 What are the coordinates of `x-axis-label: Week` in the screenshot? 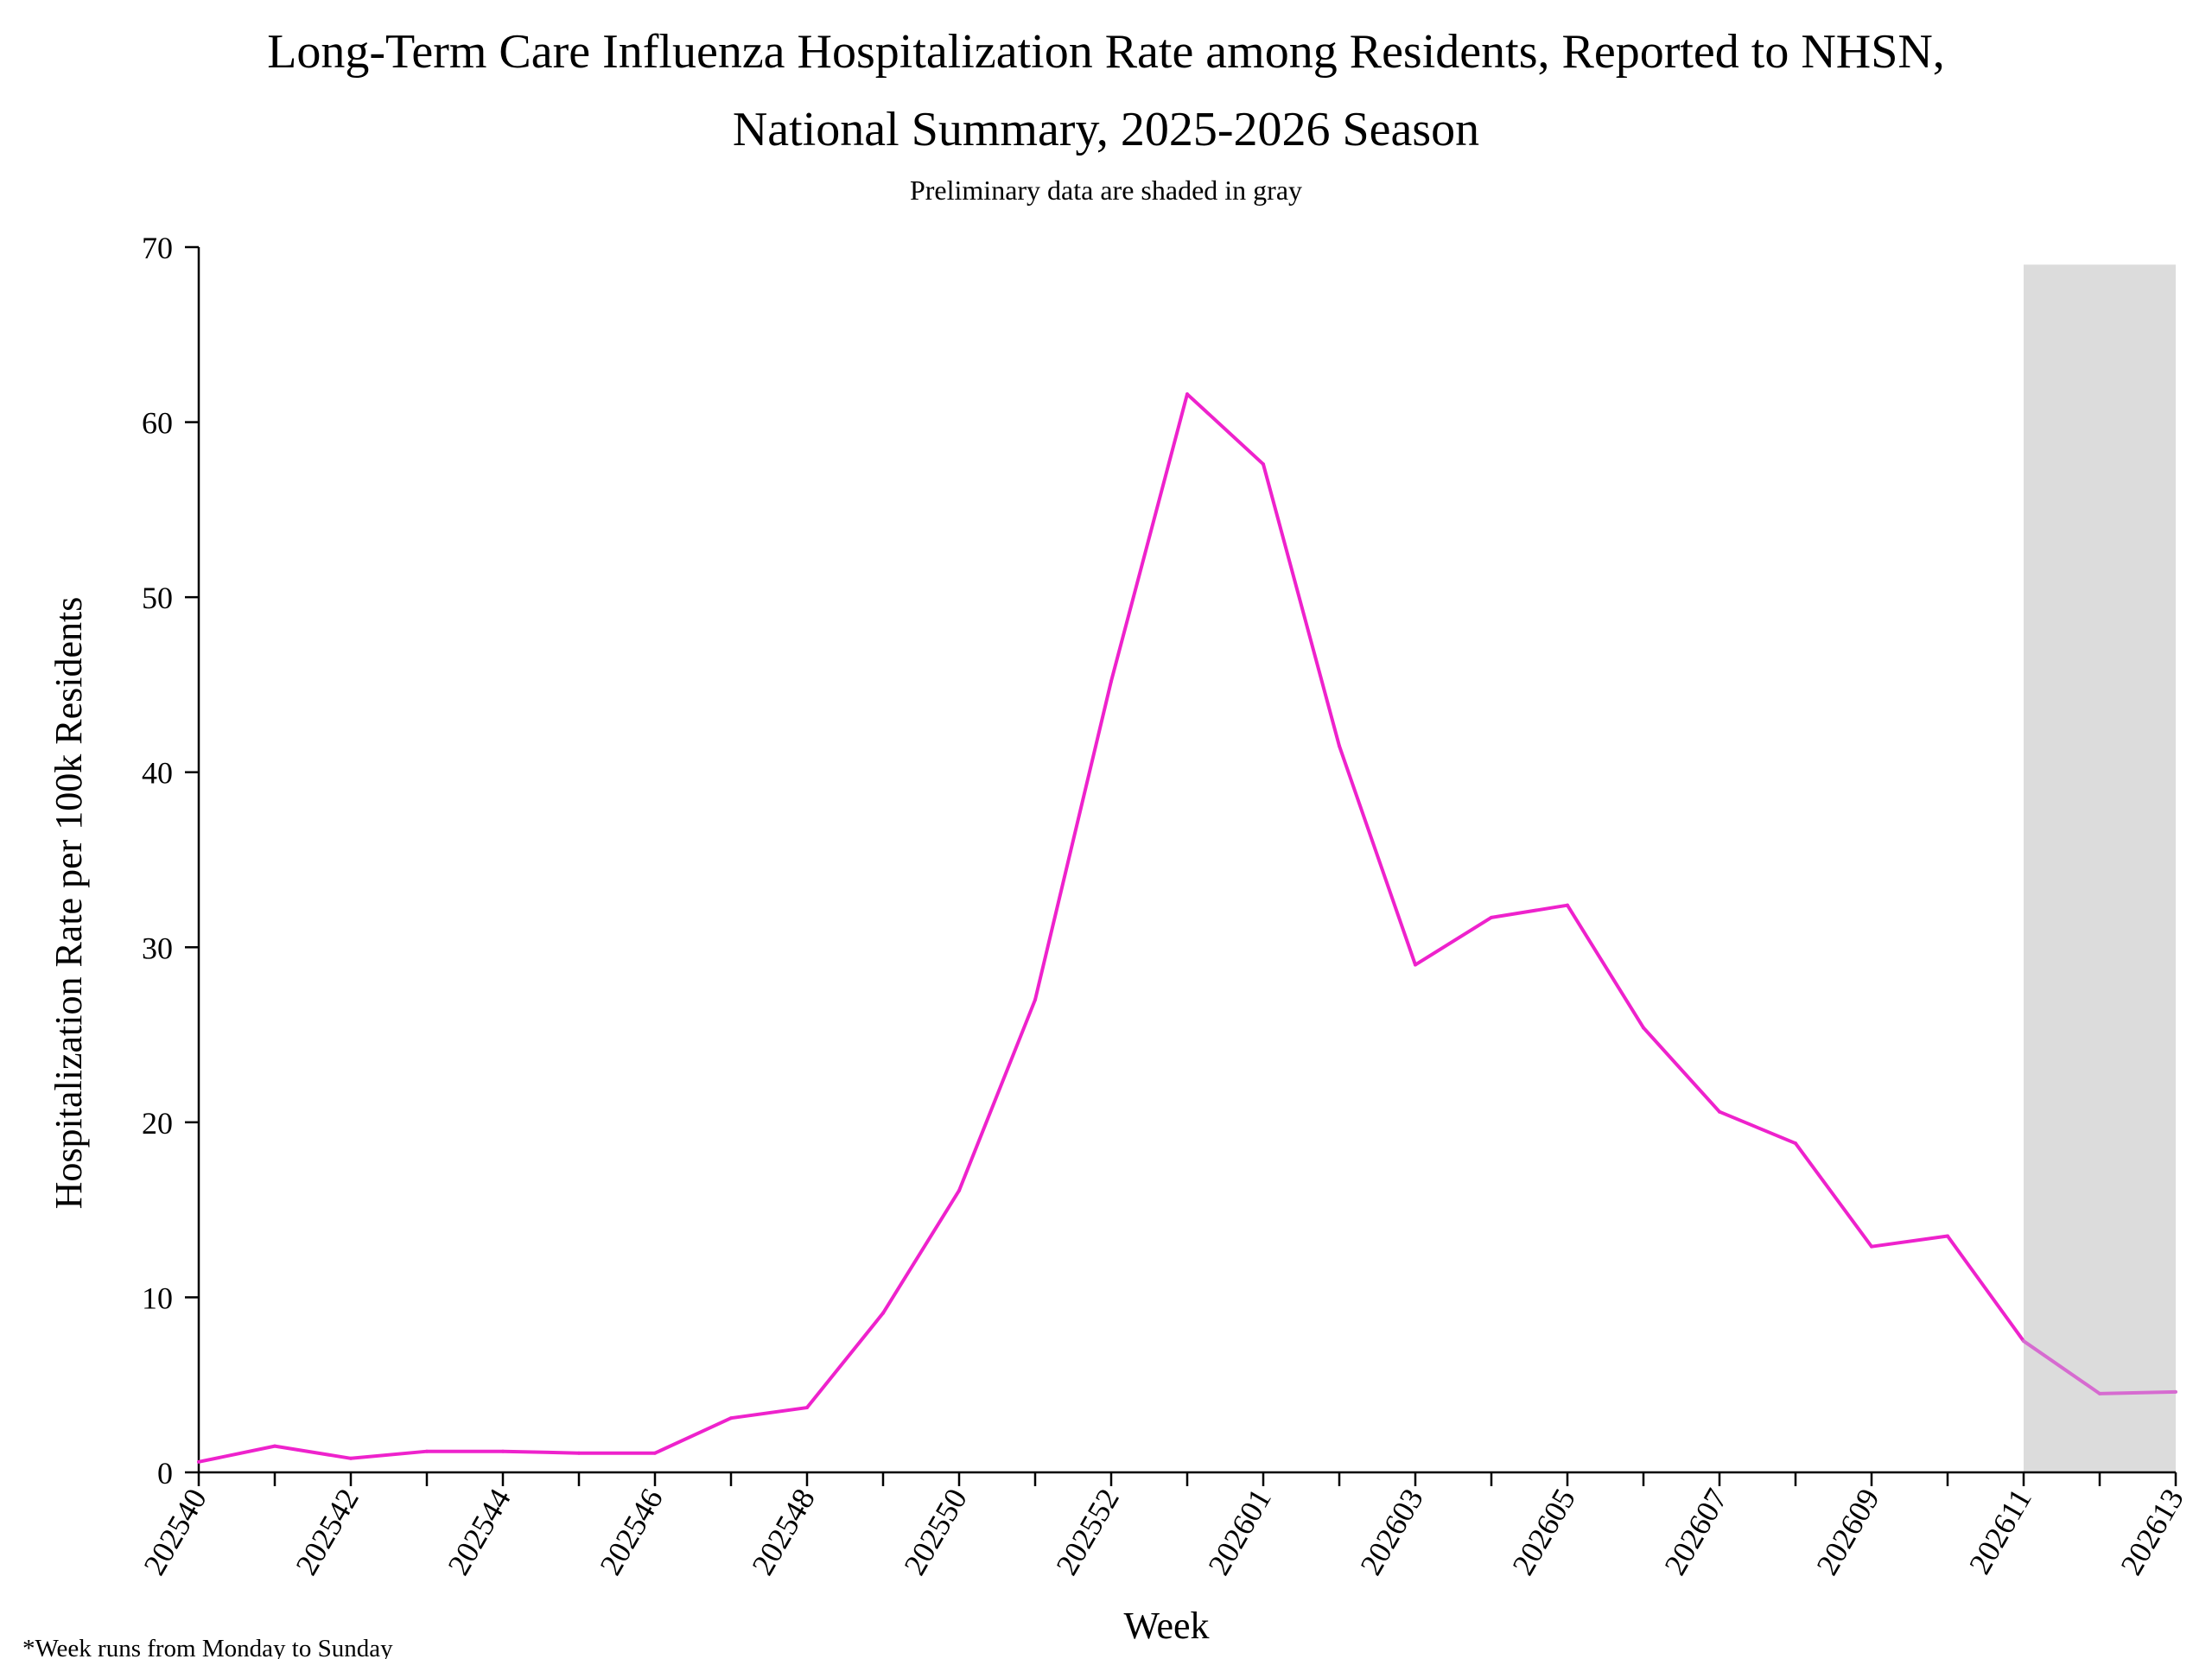 It's located at (1166, 1626).